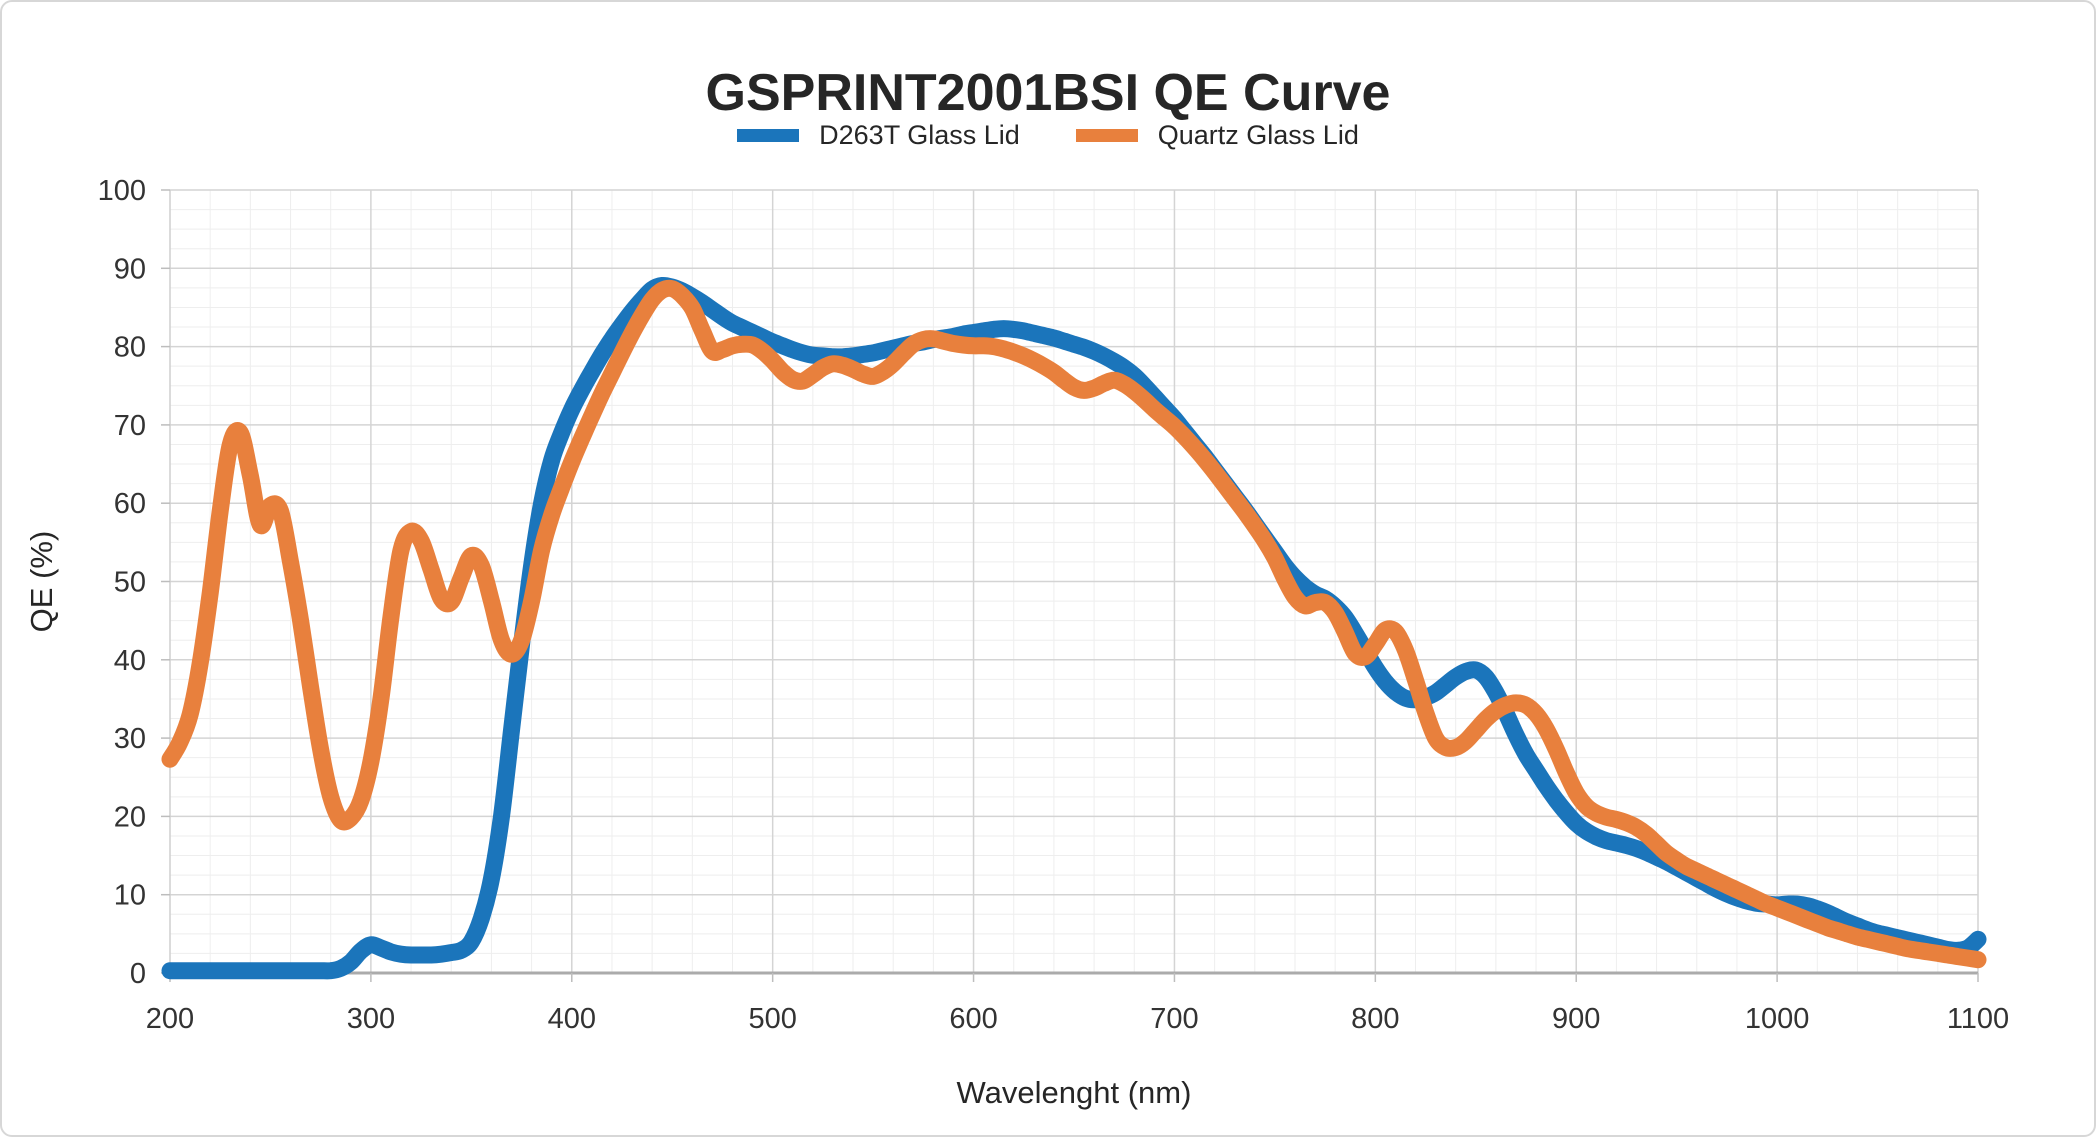  What do you see at coordinates (130, 896) in the screenshot?
I see `y-tick-label: 10` at bounding box center [130, 896].